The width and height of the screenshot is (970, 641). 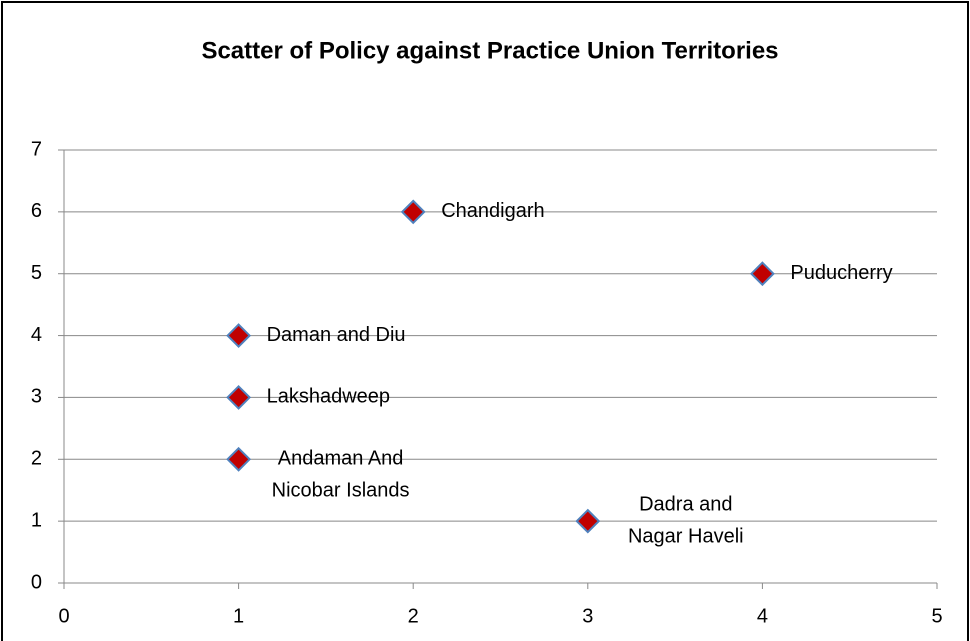 What do you see at coordinates (336, 335) in the screenshot?
I see `point-label: Daman and Diu` at bounding box center [336, 335].